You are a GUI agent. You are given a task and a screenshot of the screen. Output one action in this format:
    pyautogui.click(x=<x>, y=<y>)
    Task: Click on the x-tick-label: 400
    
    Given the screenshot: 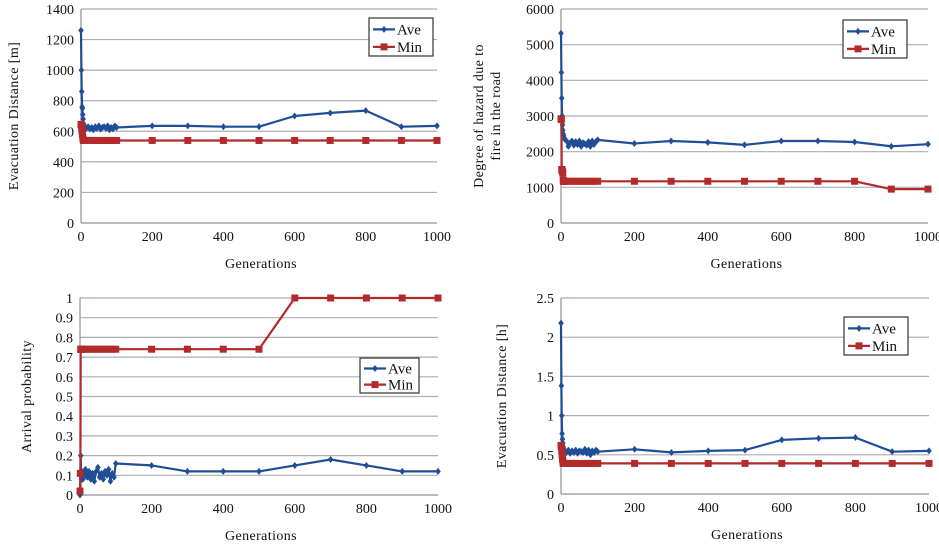 What is the action you would take?
    pyautogui.click(x=223, y=509)
    